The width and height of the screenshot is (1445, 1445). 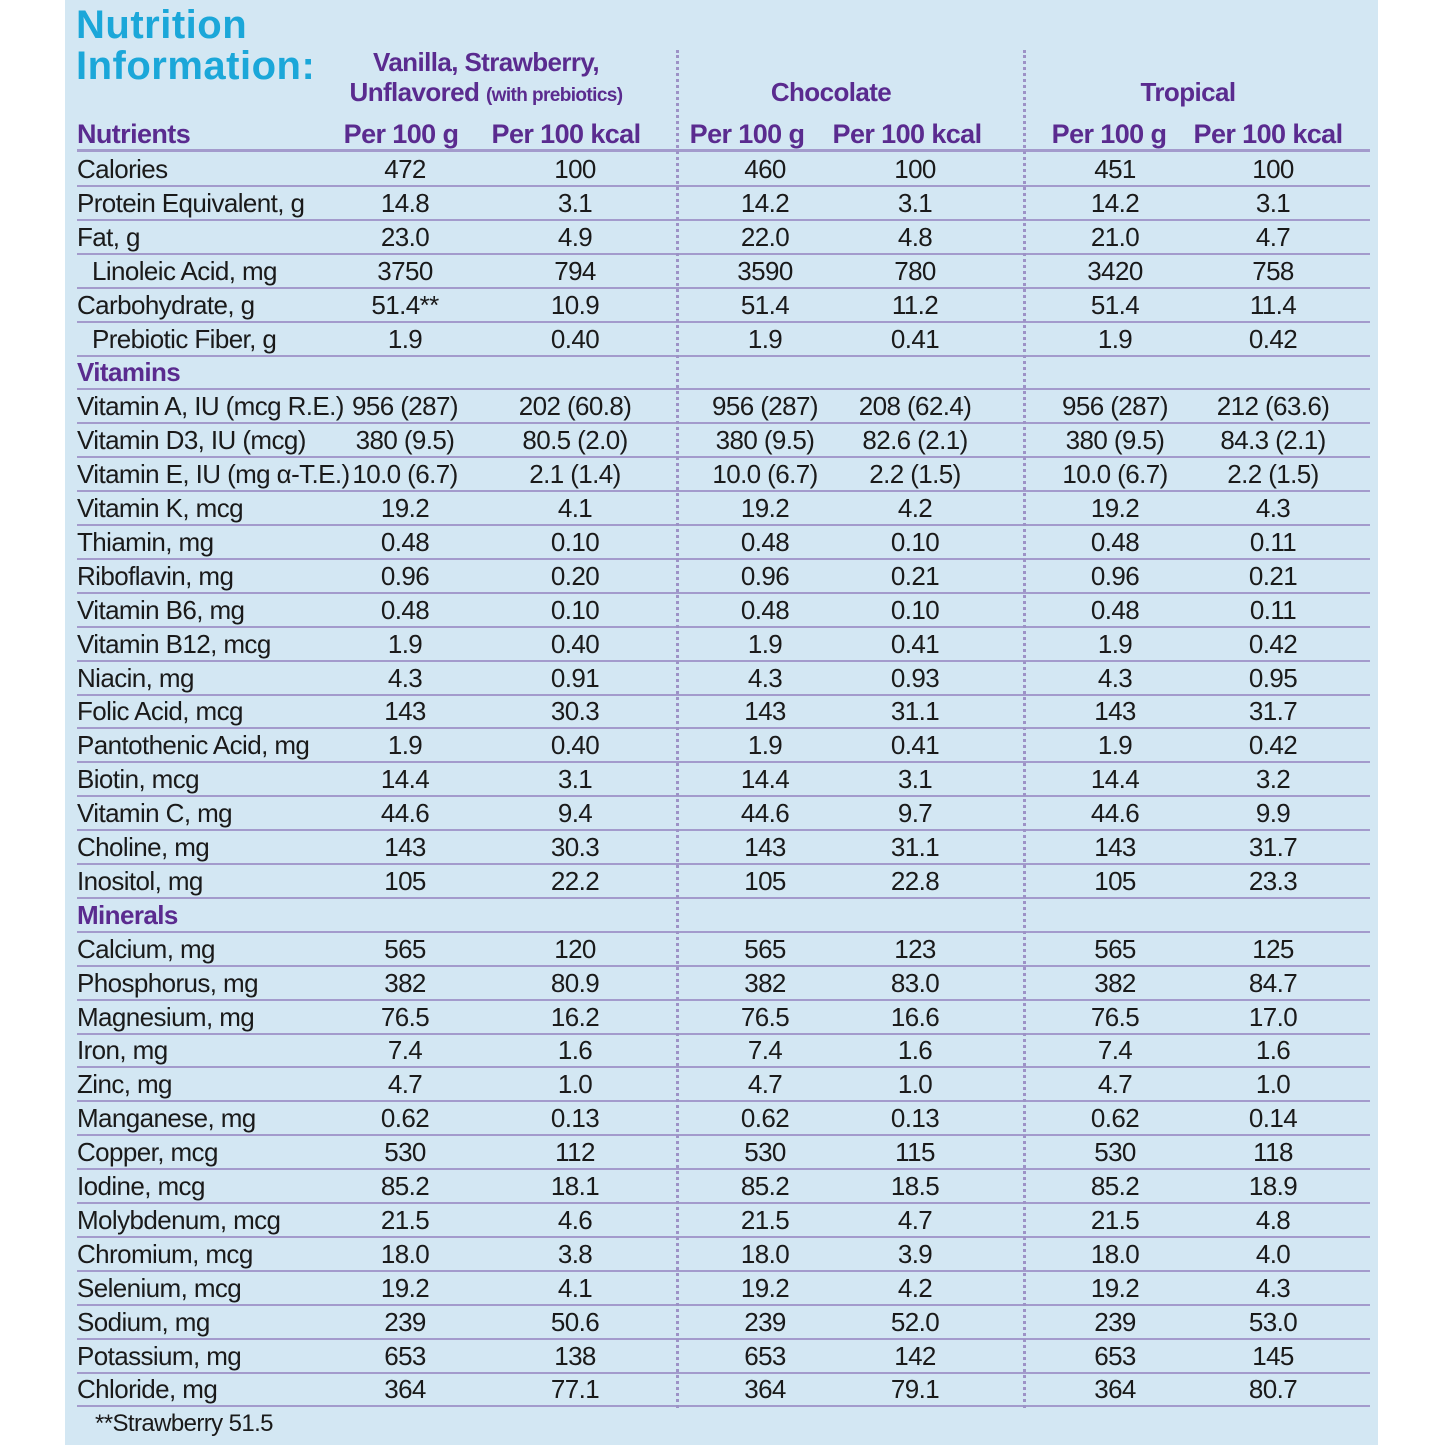 What do you see at coordinates (1273, 1152) in the screenshot?
I see `value-cell: 118` at bounding box center [1273, 1152].